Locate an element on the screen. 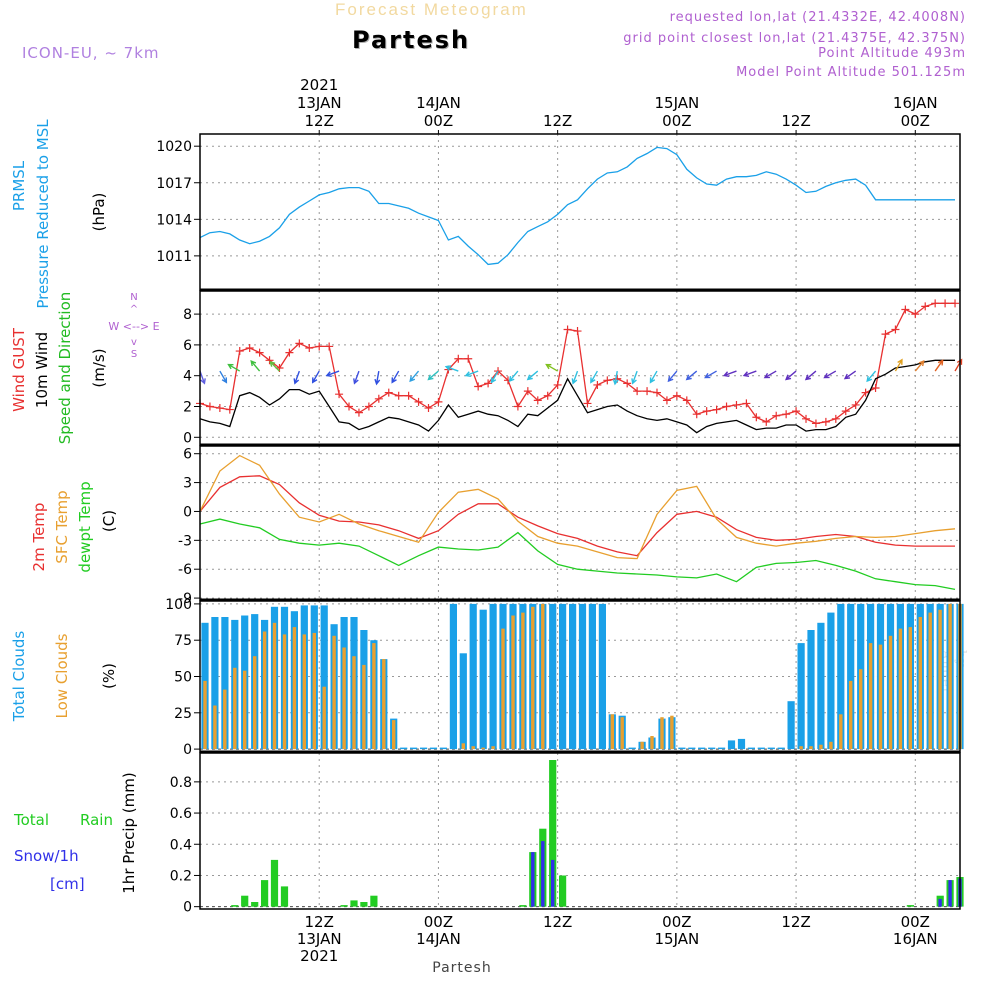 This screenshot has width=1000, height=1000. ylabel-wind-gust: Wind GUST is located at coordinates (19, 369).